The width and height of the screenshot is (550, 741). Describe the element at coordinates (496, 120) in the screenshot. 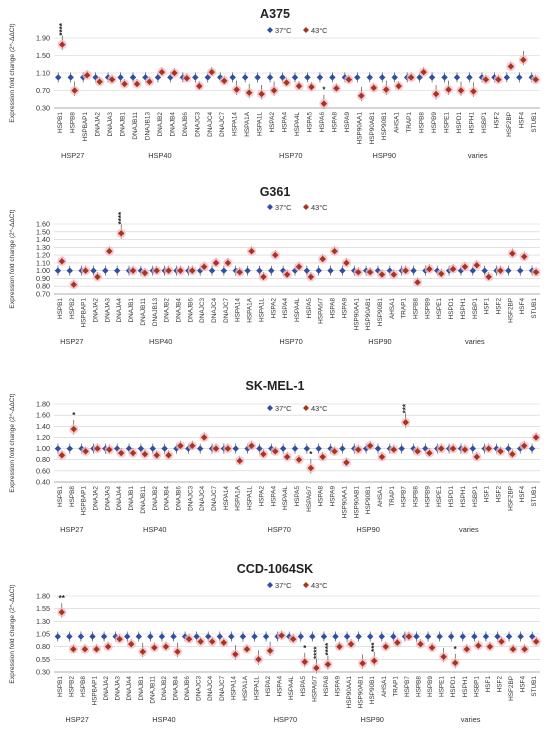

I see `x-tick-label: HSF2` at that location.